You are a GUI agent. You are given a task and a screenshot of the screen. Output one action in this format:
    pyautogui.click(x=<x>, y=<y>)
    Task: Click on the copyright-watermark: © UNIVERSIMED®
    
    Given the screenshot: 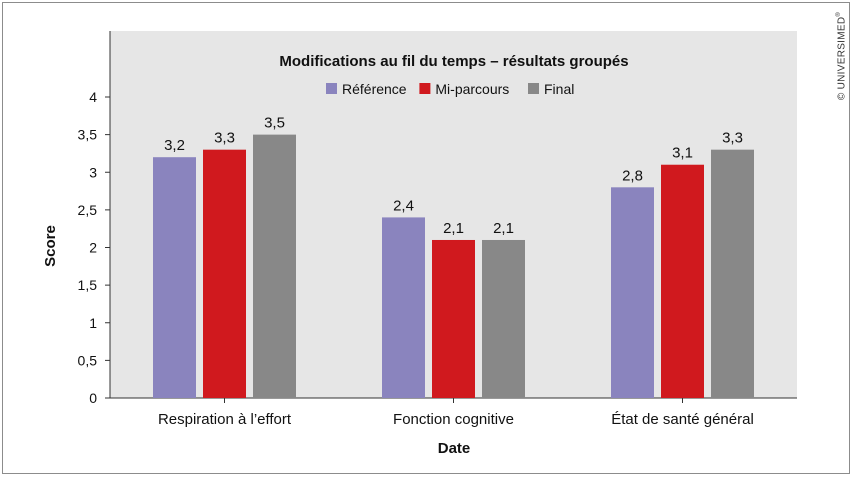 What is the action you would take?
    pyautogui.click(x=841, y=56)
    